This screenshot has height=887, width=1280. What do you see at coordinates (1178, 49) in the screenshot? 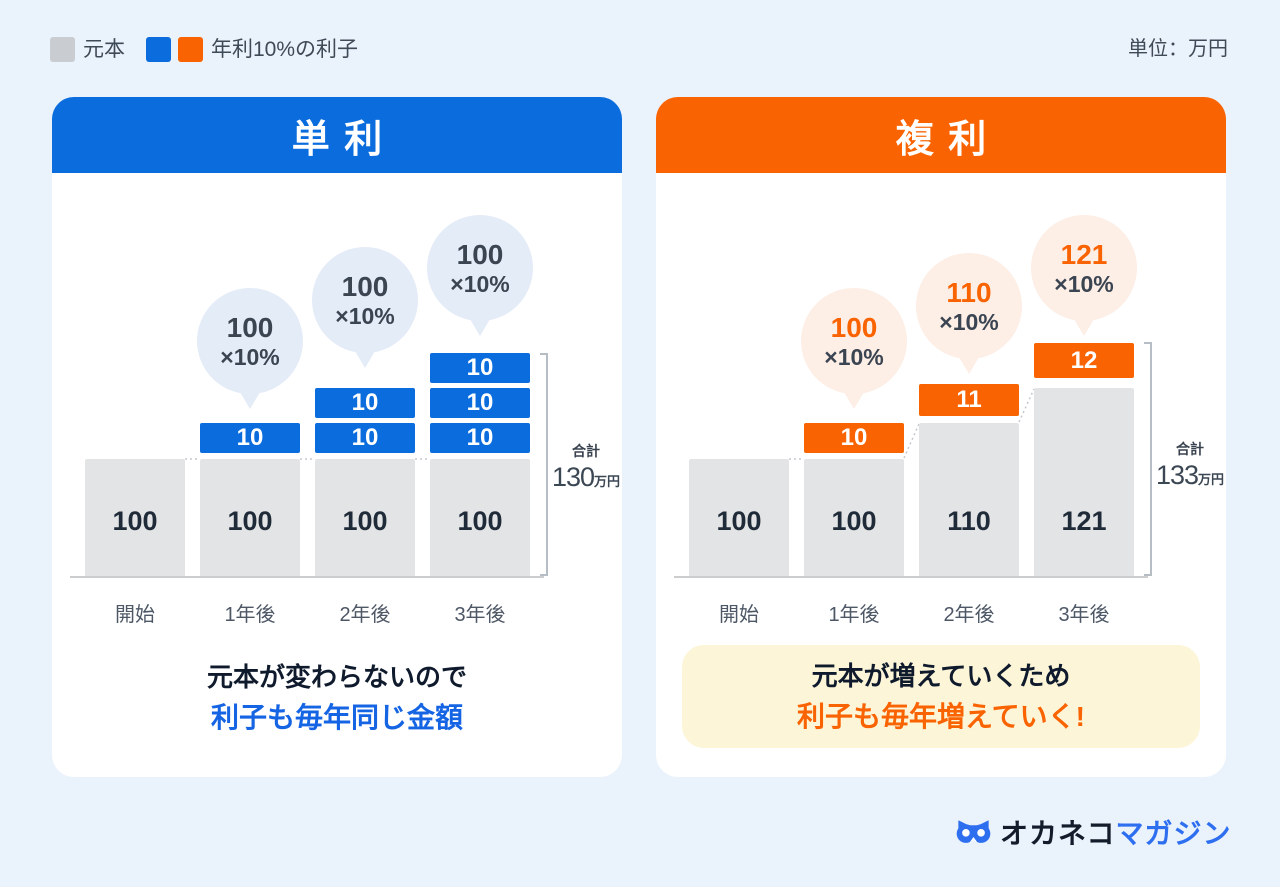
I see `unit-label: 単位：万円` at bounding box center [1178, 49].